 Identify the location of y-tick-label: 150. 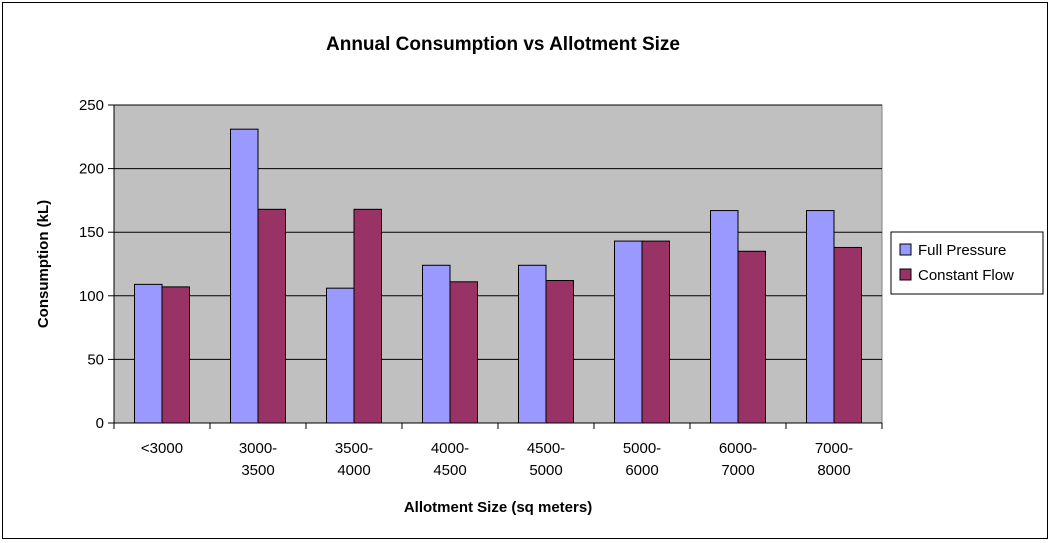
(91, 232).